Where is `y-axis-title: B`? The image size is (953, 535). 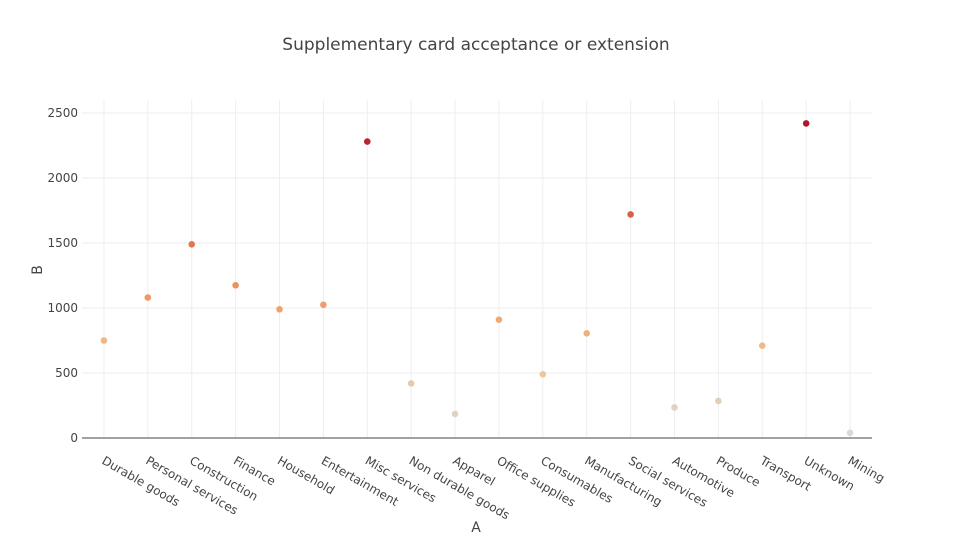 y-axis-title: B is located at coordinates (38, 270).